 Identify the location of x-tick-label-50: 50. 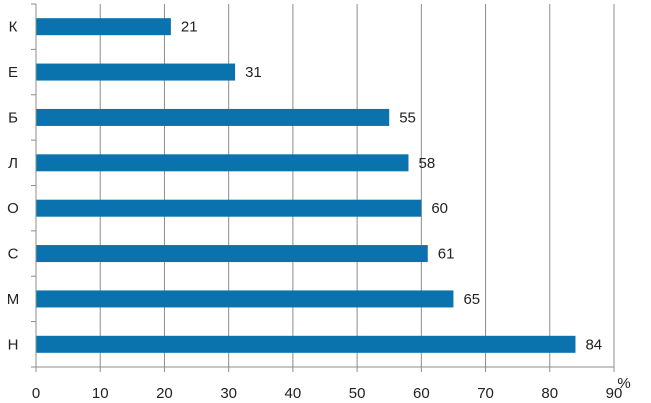
(357, 393).